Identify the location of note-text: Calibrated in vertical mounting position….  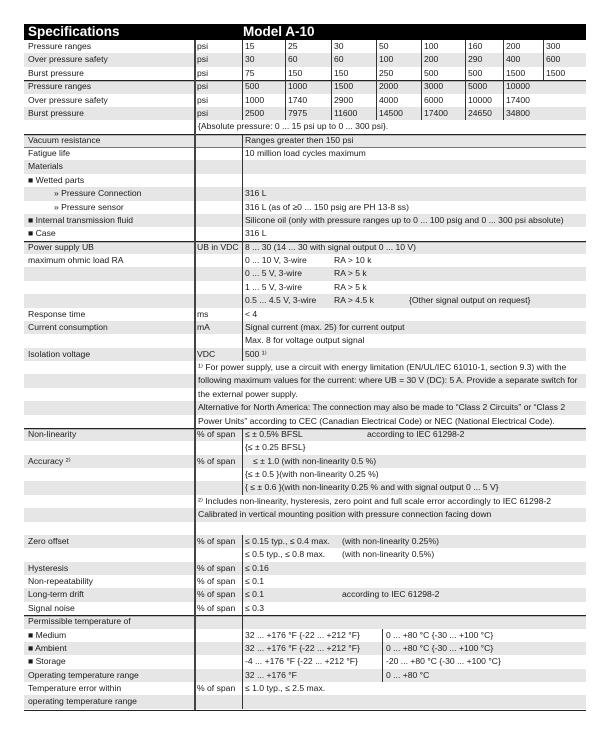
(345, 514).